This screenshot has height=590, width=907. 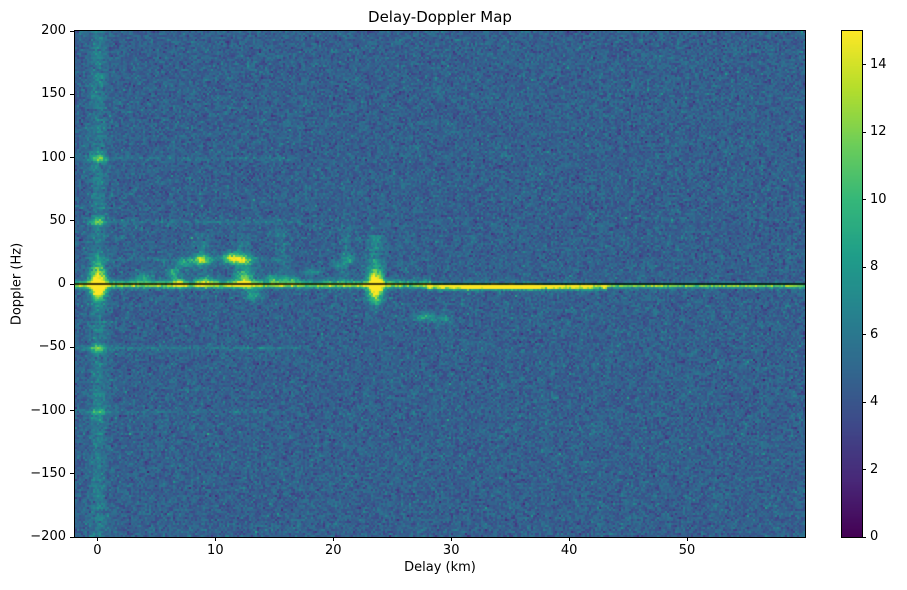 What do you see at coordinates (874, 402) in the screenshot?
I see `colorbar-tick-label: 4` at bounding box center [874, 402].